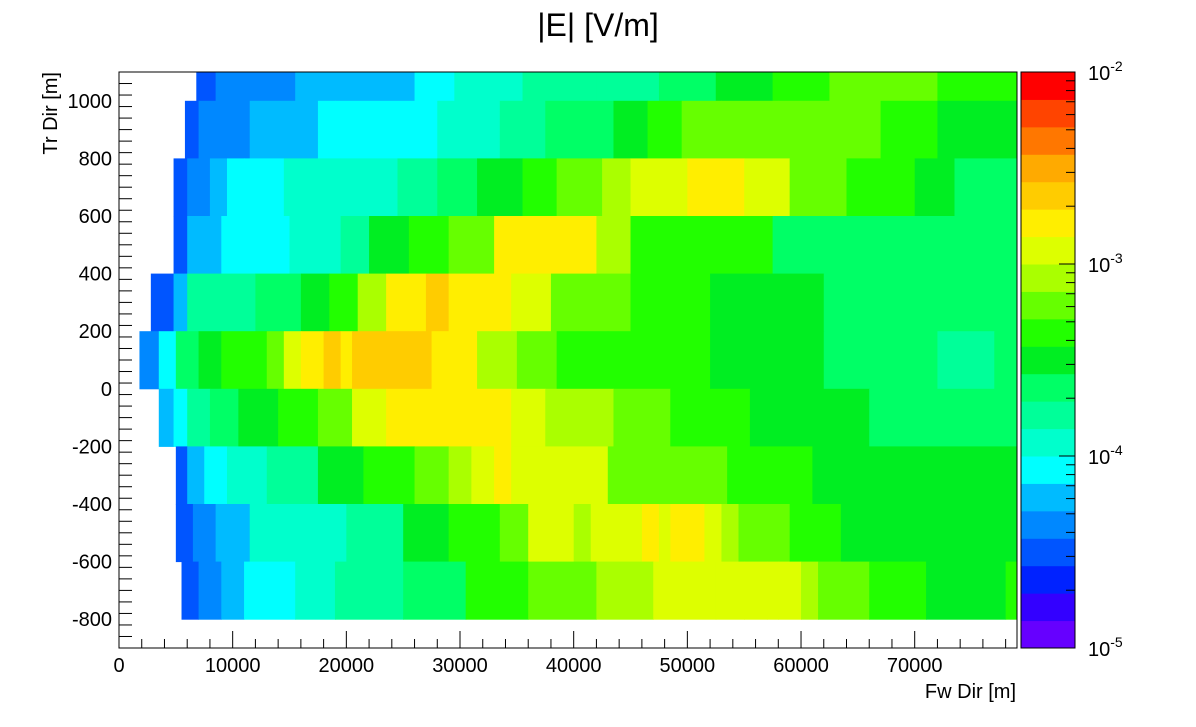 The height and width of the screenshot is (727, 1196). I want to click on y-tick-label: -200, so click(92, 447).